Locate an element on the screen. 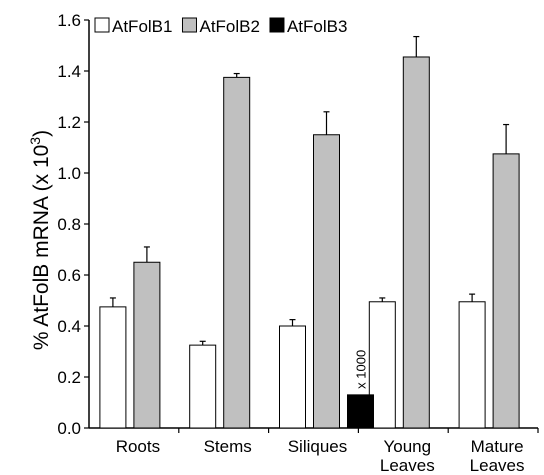 The width and height of the screenshot is (544, 475). y-tick-label: 0.2 is located at coordinates (69, 377).